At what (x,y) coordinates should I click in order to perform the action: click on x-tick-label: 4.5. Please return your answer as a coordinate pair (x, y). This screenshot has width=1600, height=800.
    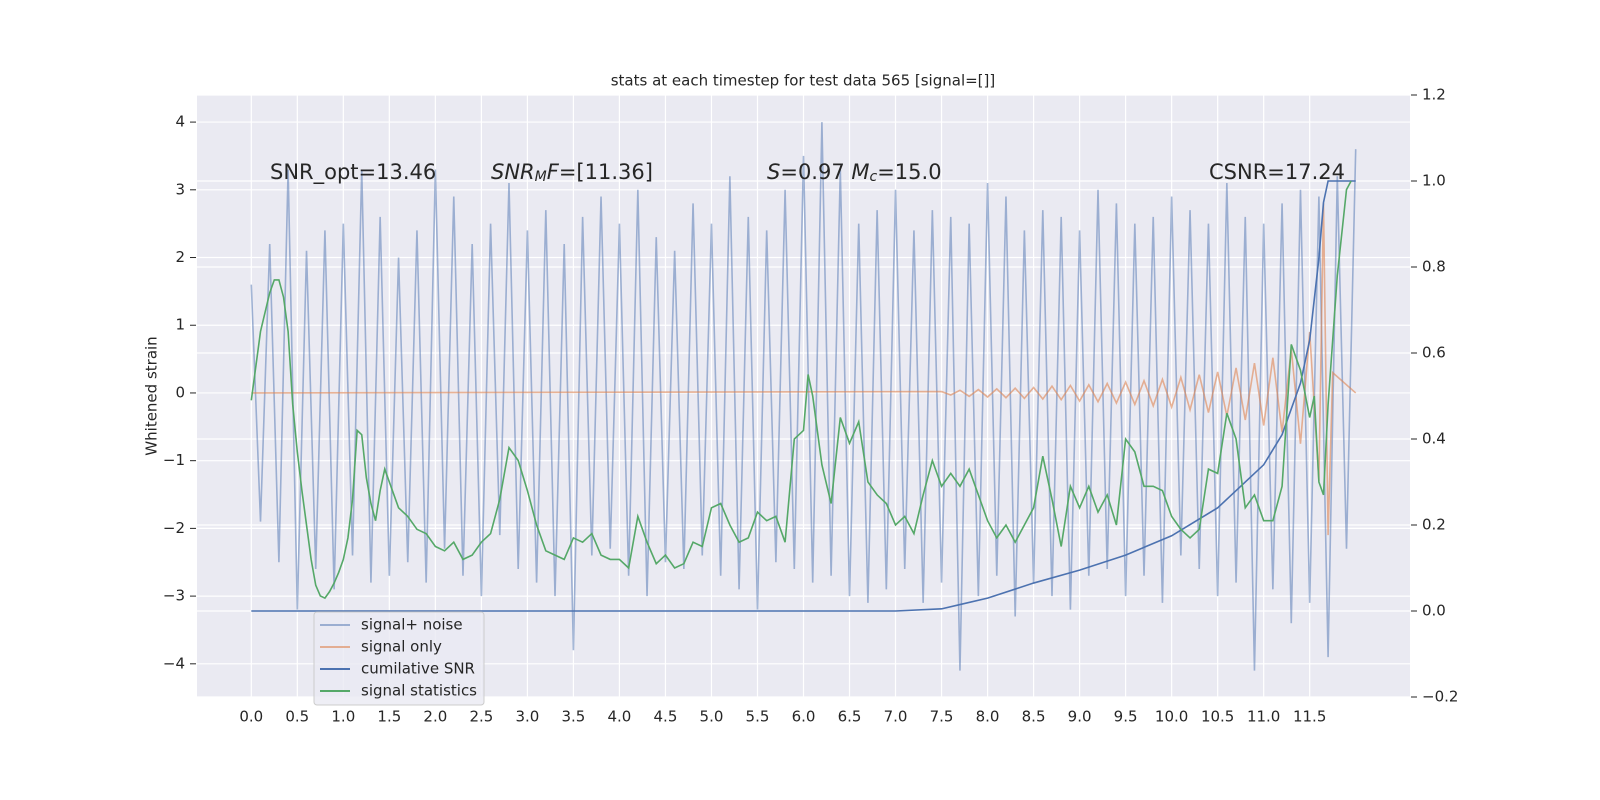
    Looking at the image, I should click on (666, 717).